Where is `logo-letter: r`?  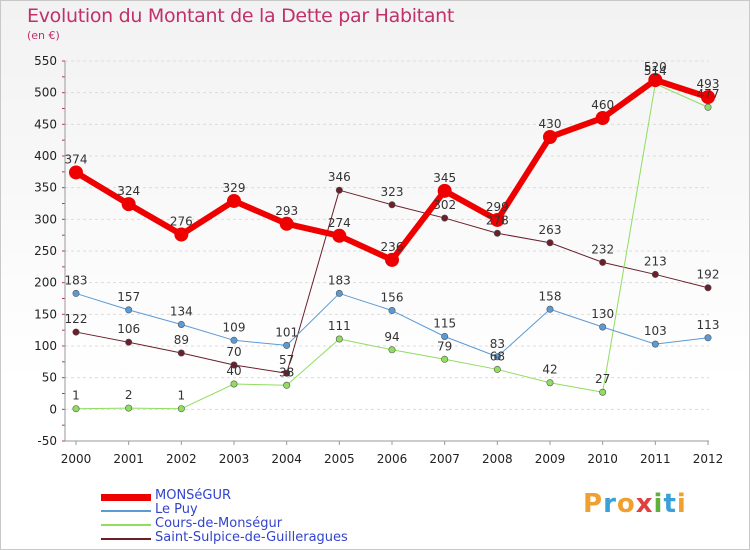 logo-letter: r is located at coordinates (610, 504).